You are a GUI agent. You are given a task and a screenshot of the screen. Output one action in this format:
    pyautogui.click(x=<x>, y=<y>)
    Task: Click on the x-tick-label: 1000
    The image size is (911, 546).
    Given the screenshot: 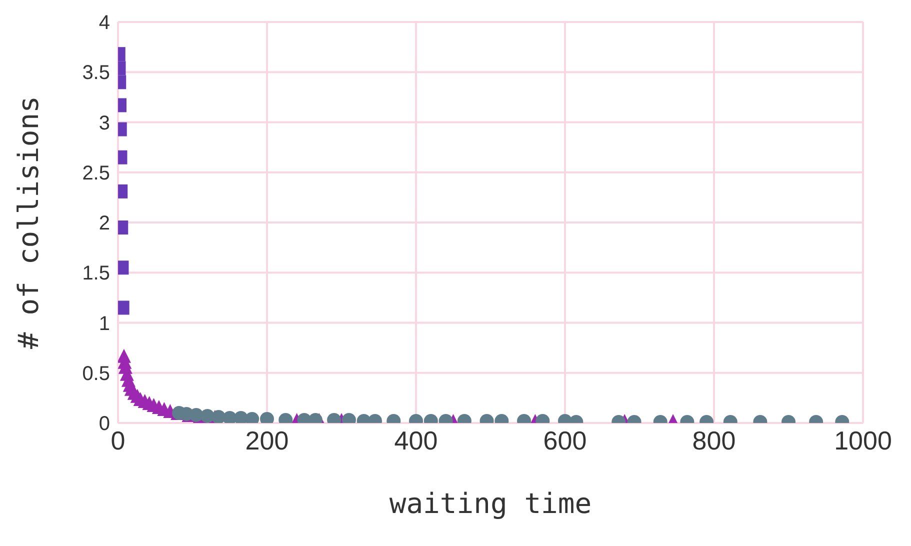 What is the action you would take?
    pyautogui.click(x=863, y=440)
    